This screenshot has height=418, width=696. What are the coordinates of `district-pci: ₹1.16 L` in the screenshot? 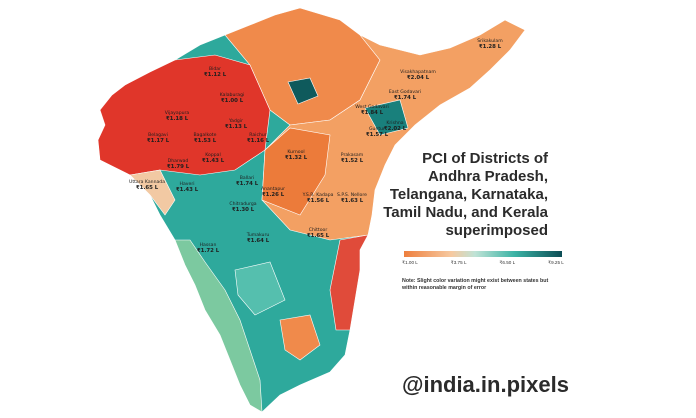 It's located at (258, 141).